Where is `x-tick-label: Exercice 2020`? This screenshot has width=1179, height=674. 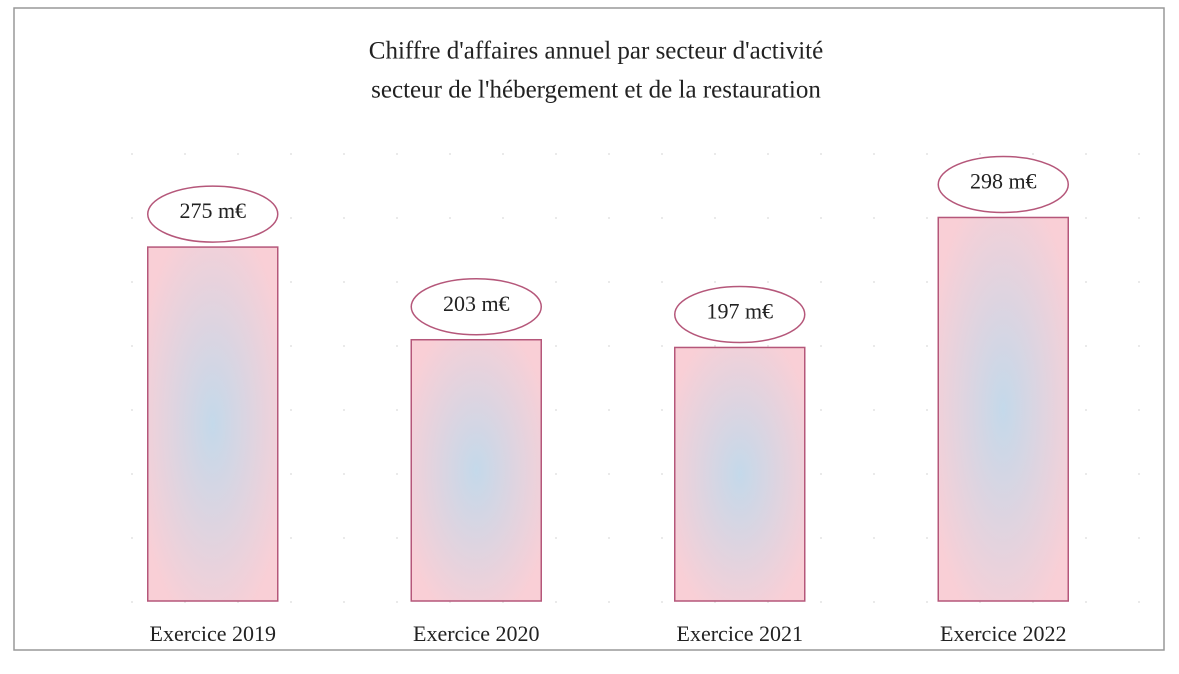 x-tick-label: Exercice 2020 is located at coordinates (476, 633).